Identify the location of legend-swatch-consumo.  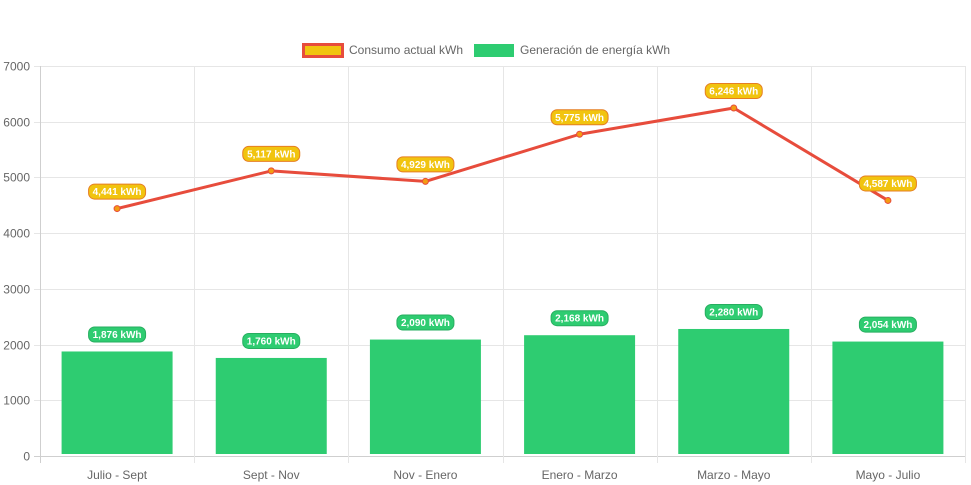
(323, 50).